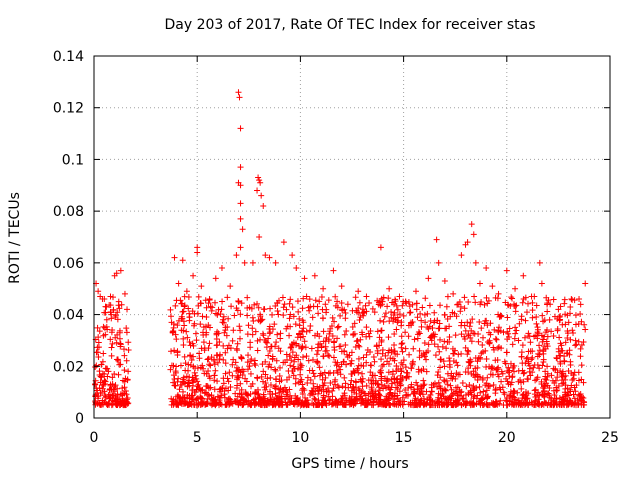 The image size is (640, 480). Describe the element at coordinates (73, 160) in the screenshot. I see `y-tick-label: 0.1` at that location.